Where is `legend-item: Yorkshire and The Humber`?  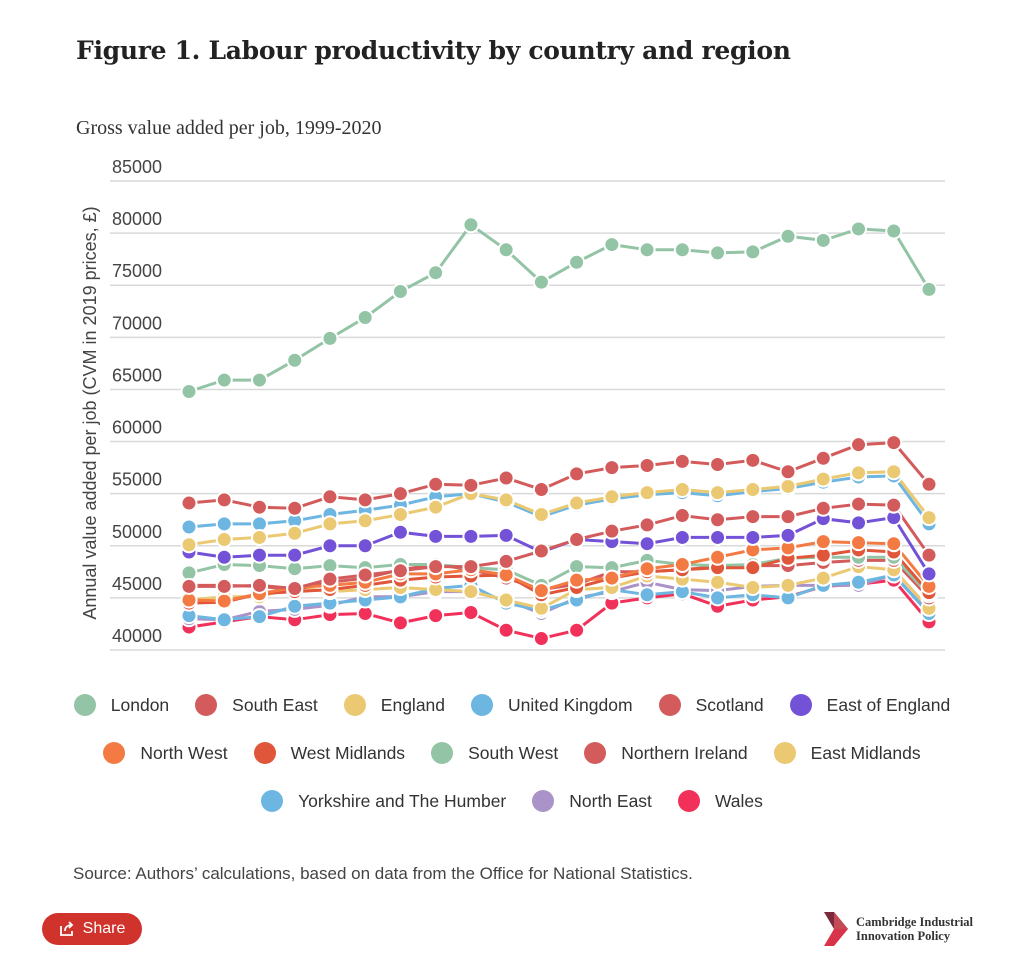
legend-item: Yorkshire and The Humber is located at coordinates (383, 801).